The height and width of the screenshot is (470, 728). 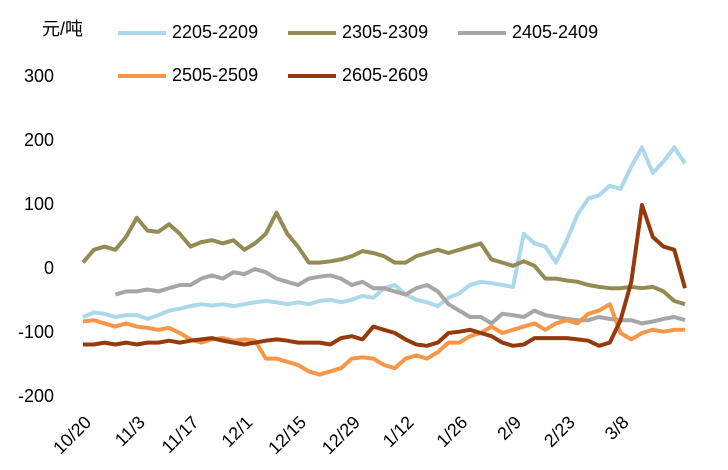 What do you see at coordinates (237, 431) in the screenshot?
I see `x-tick-label: 12/1` at bounding box center [237, 431].